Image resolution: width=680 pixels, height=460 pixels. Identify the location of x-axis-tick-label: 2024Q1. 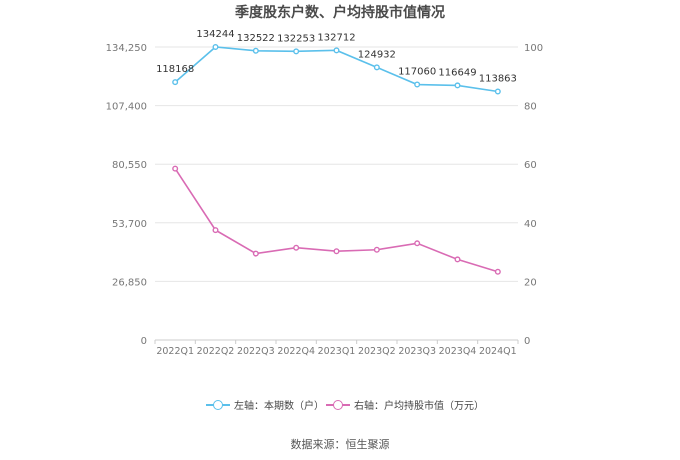
(498, 351).